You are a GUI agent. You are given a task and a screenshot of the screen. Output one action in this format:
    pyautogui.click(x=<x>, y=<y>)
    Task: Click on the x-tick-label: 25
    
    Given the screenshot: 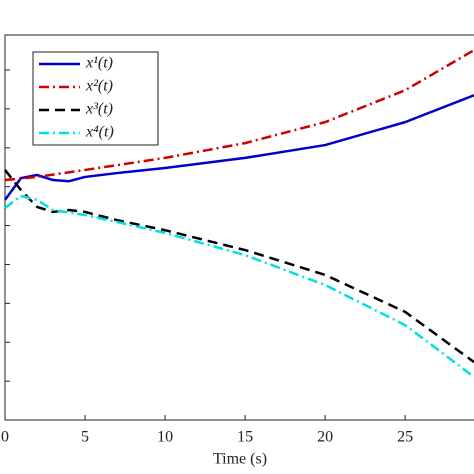 What is the action you would take?
    pyautogui.click(x=405, y=437)
    